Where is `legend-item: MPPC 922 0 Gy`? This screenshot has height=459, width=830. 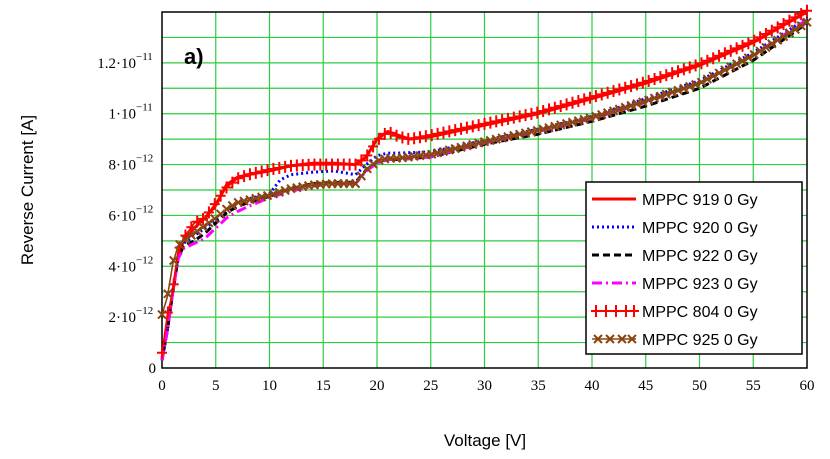
legend-item: MPPC 922 0 Gy is located at coordinates (675, 256).